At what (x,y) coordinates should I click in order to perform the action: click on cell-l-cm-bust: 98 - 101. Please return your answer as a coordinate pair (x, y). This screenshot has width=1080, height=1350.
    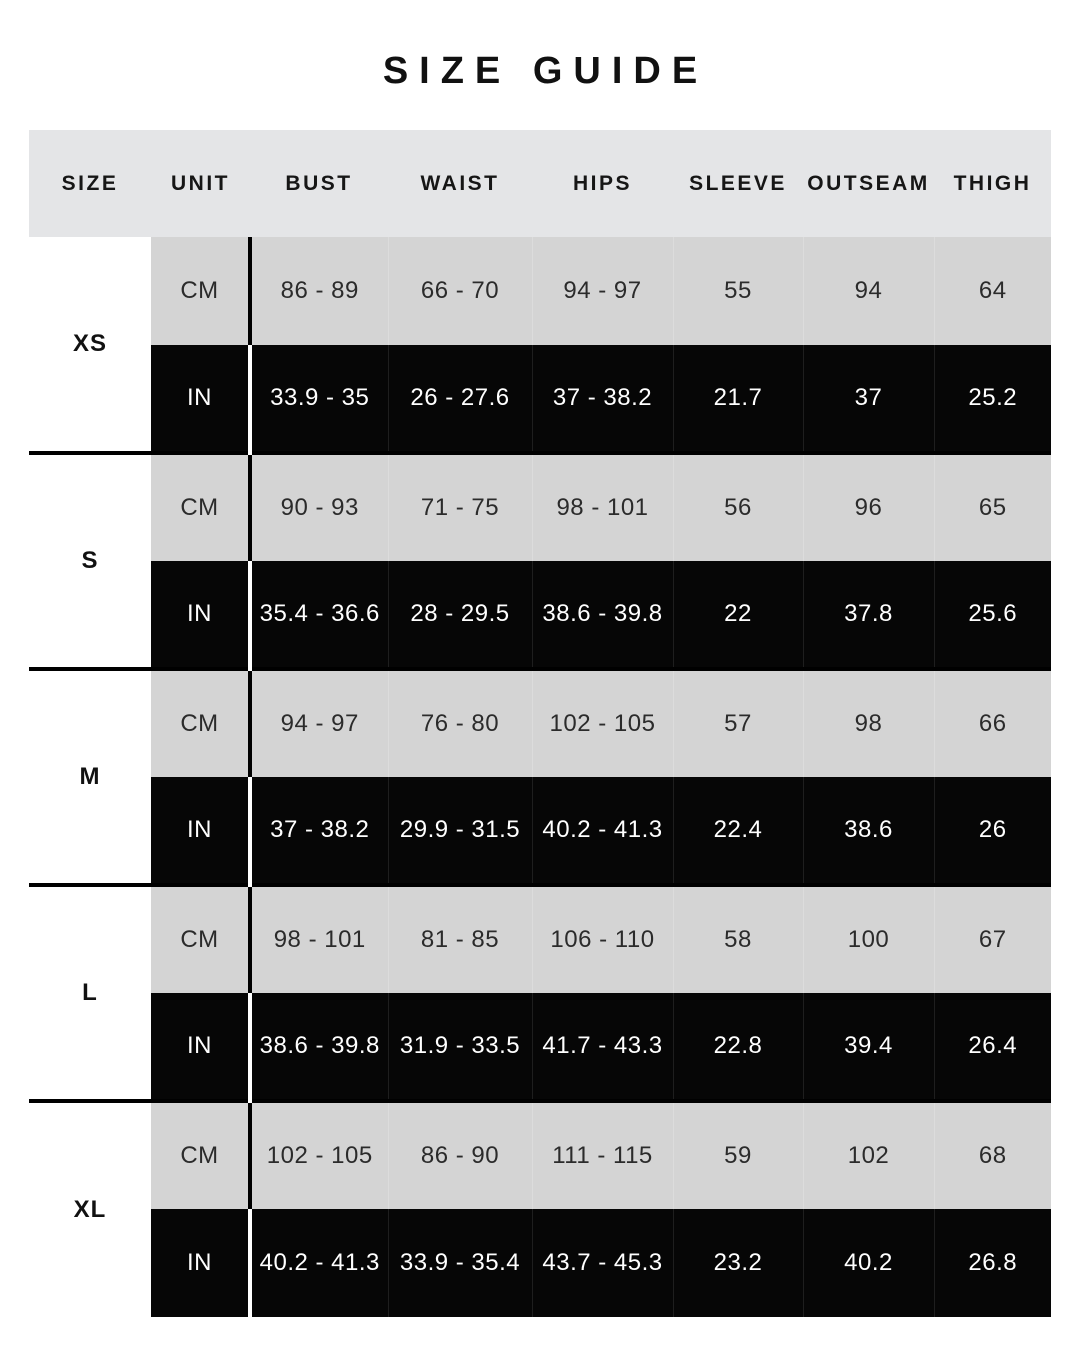
    Looking at the image, I should click on (319, 938).